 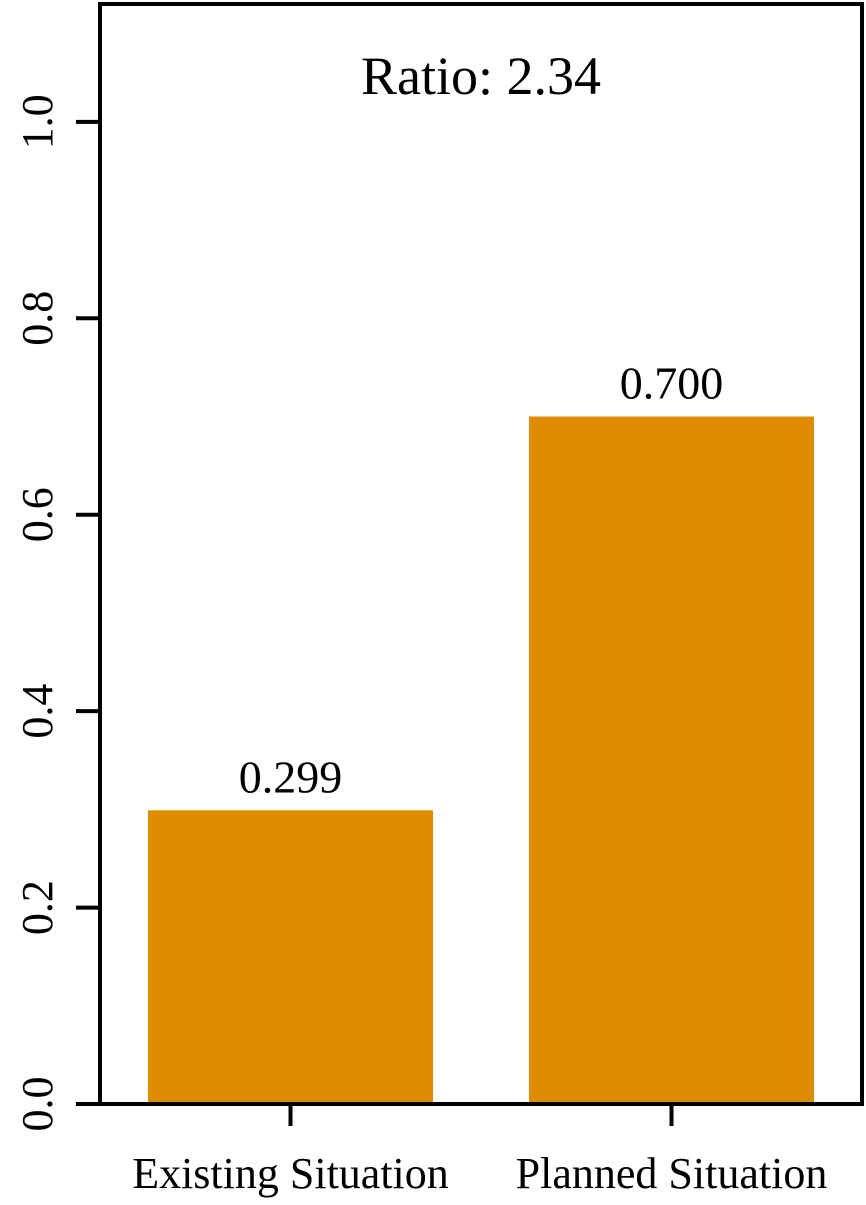 I want to click on bar-value-label: 0.700, so click(x=672, y=383).